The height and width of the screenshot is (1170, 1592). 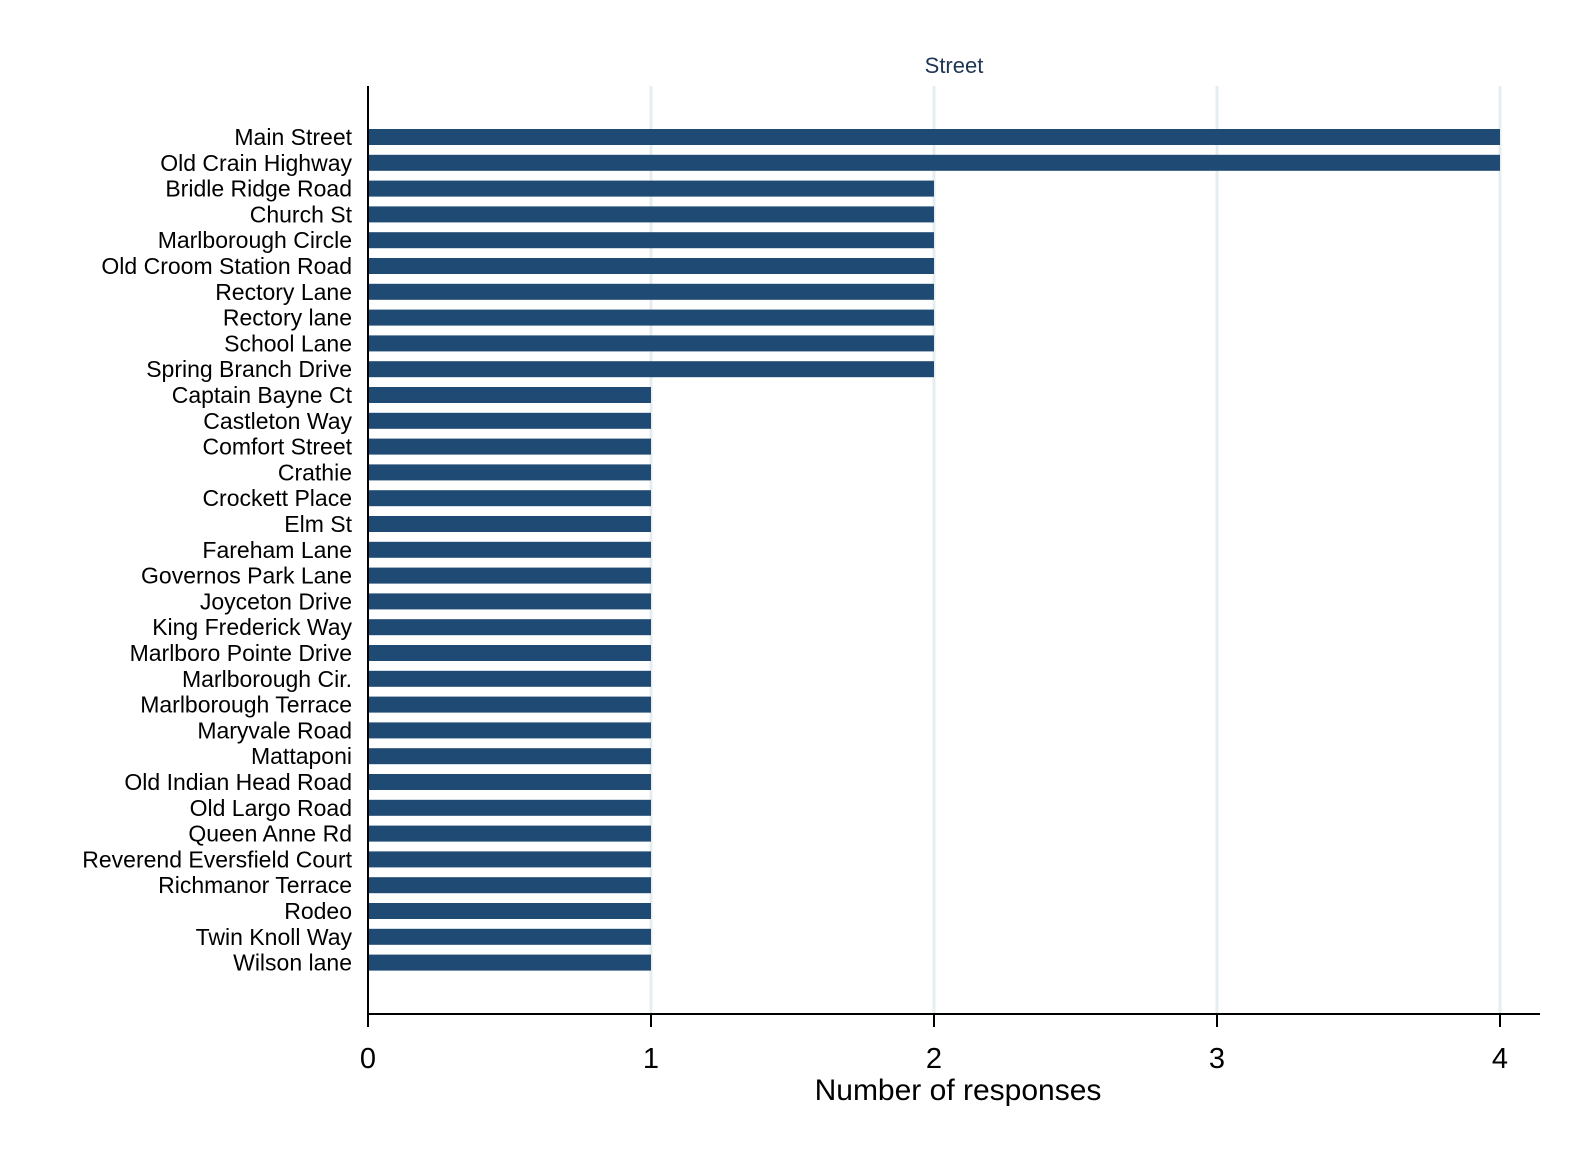 What do you see at coordinates (315, 472) in the screenshot?
I see `category-label-13: Crathie` at bounding box center [315, 472].